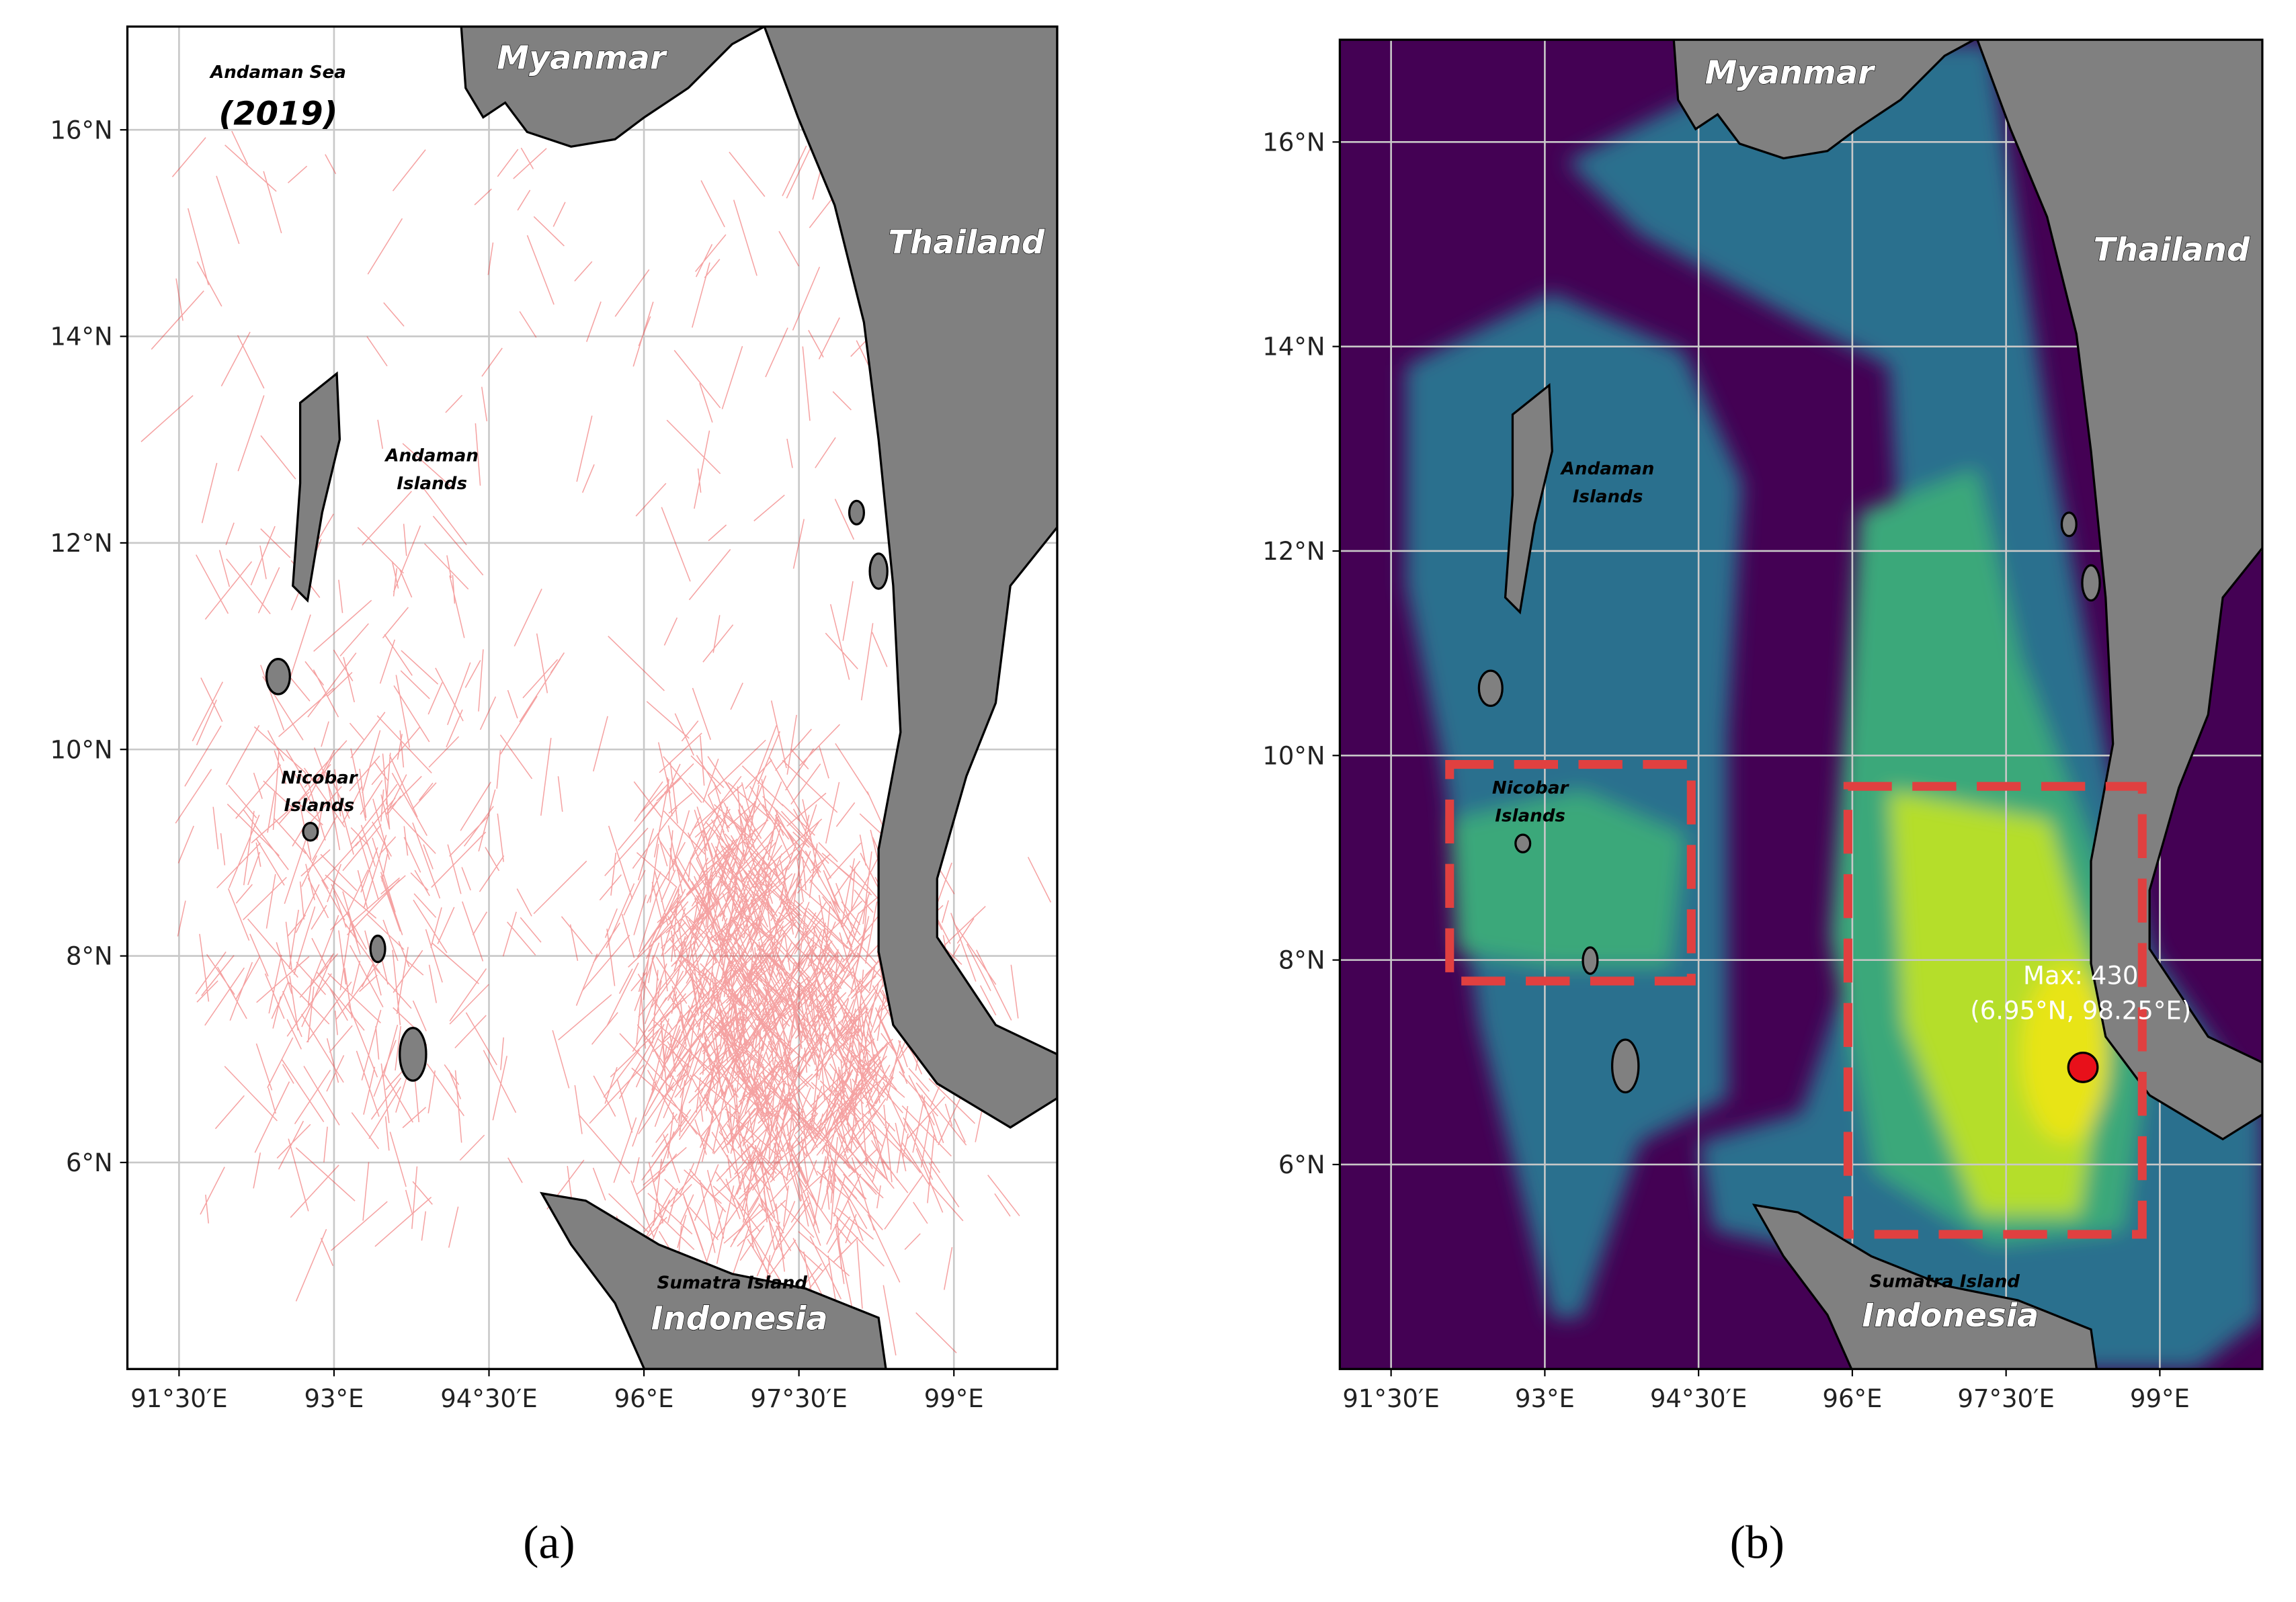  I want to click on max-annotation: (6.95°N, 98.25°E), so click(2080, 1011).